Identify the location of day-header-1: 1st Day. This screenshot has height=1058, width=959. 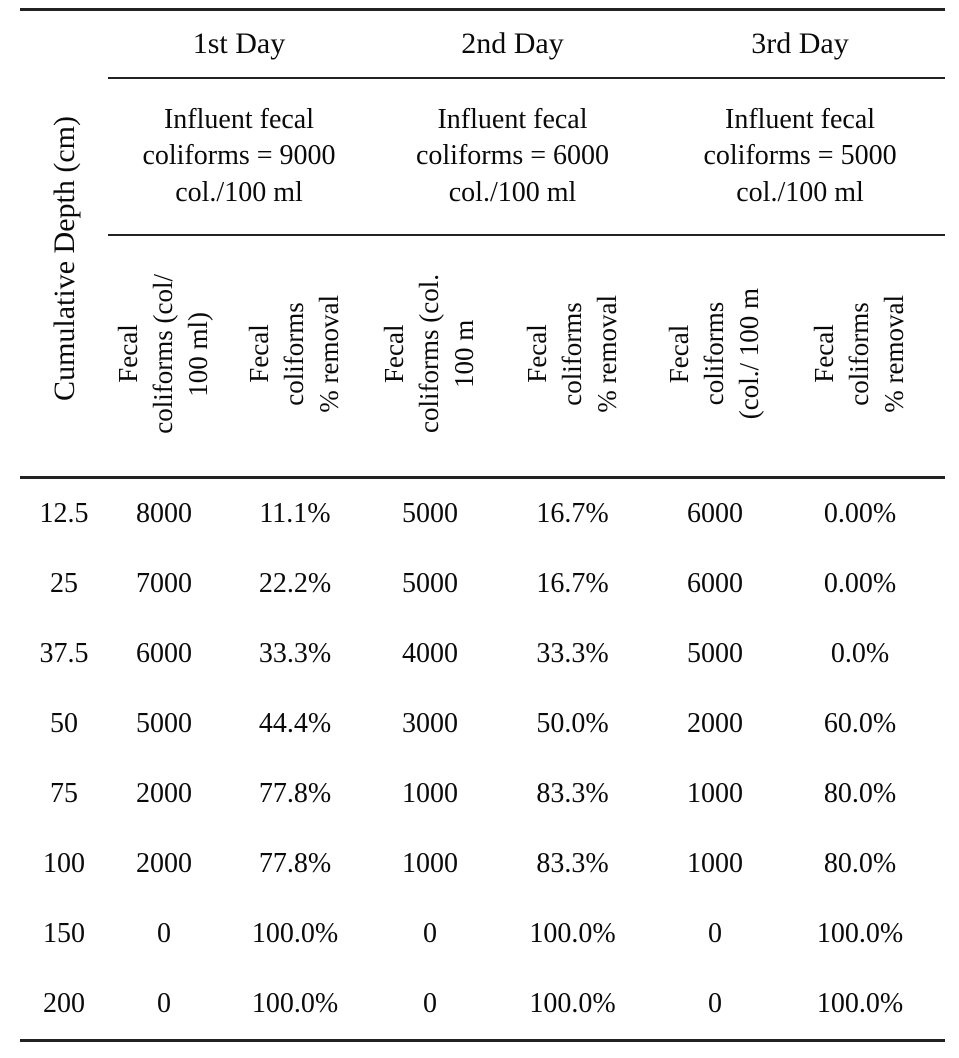
(239, 44).